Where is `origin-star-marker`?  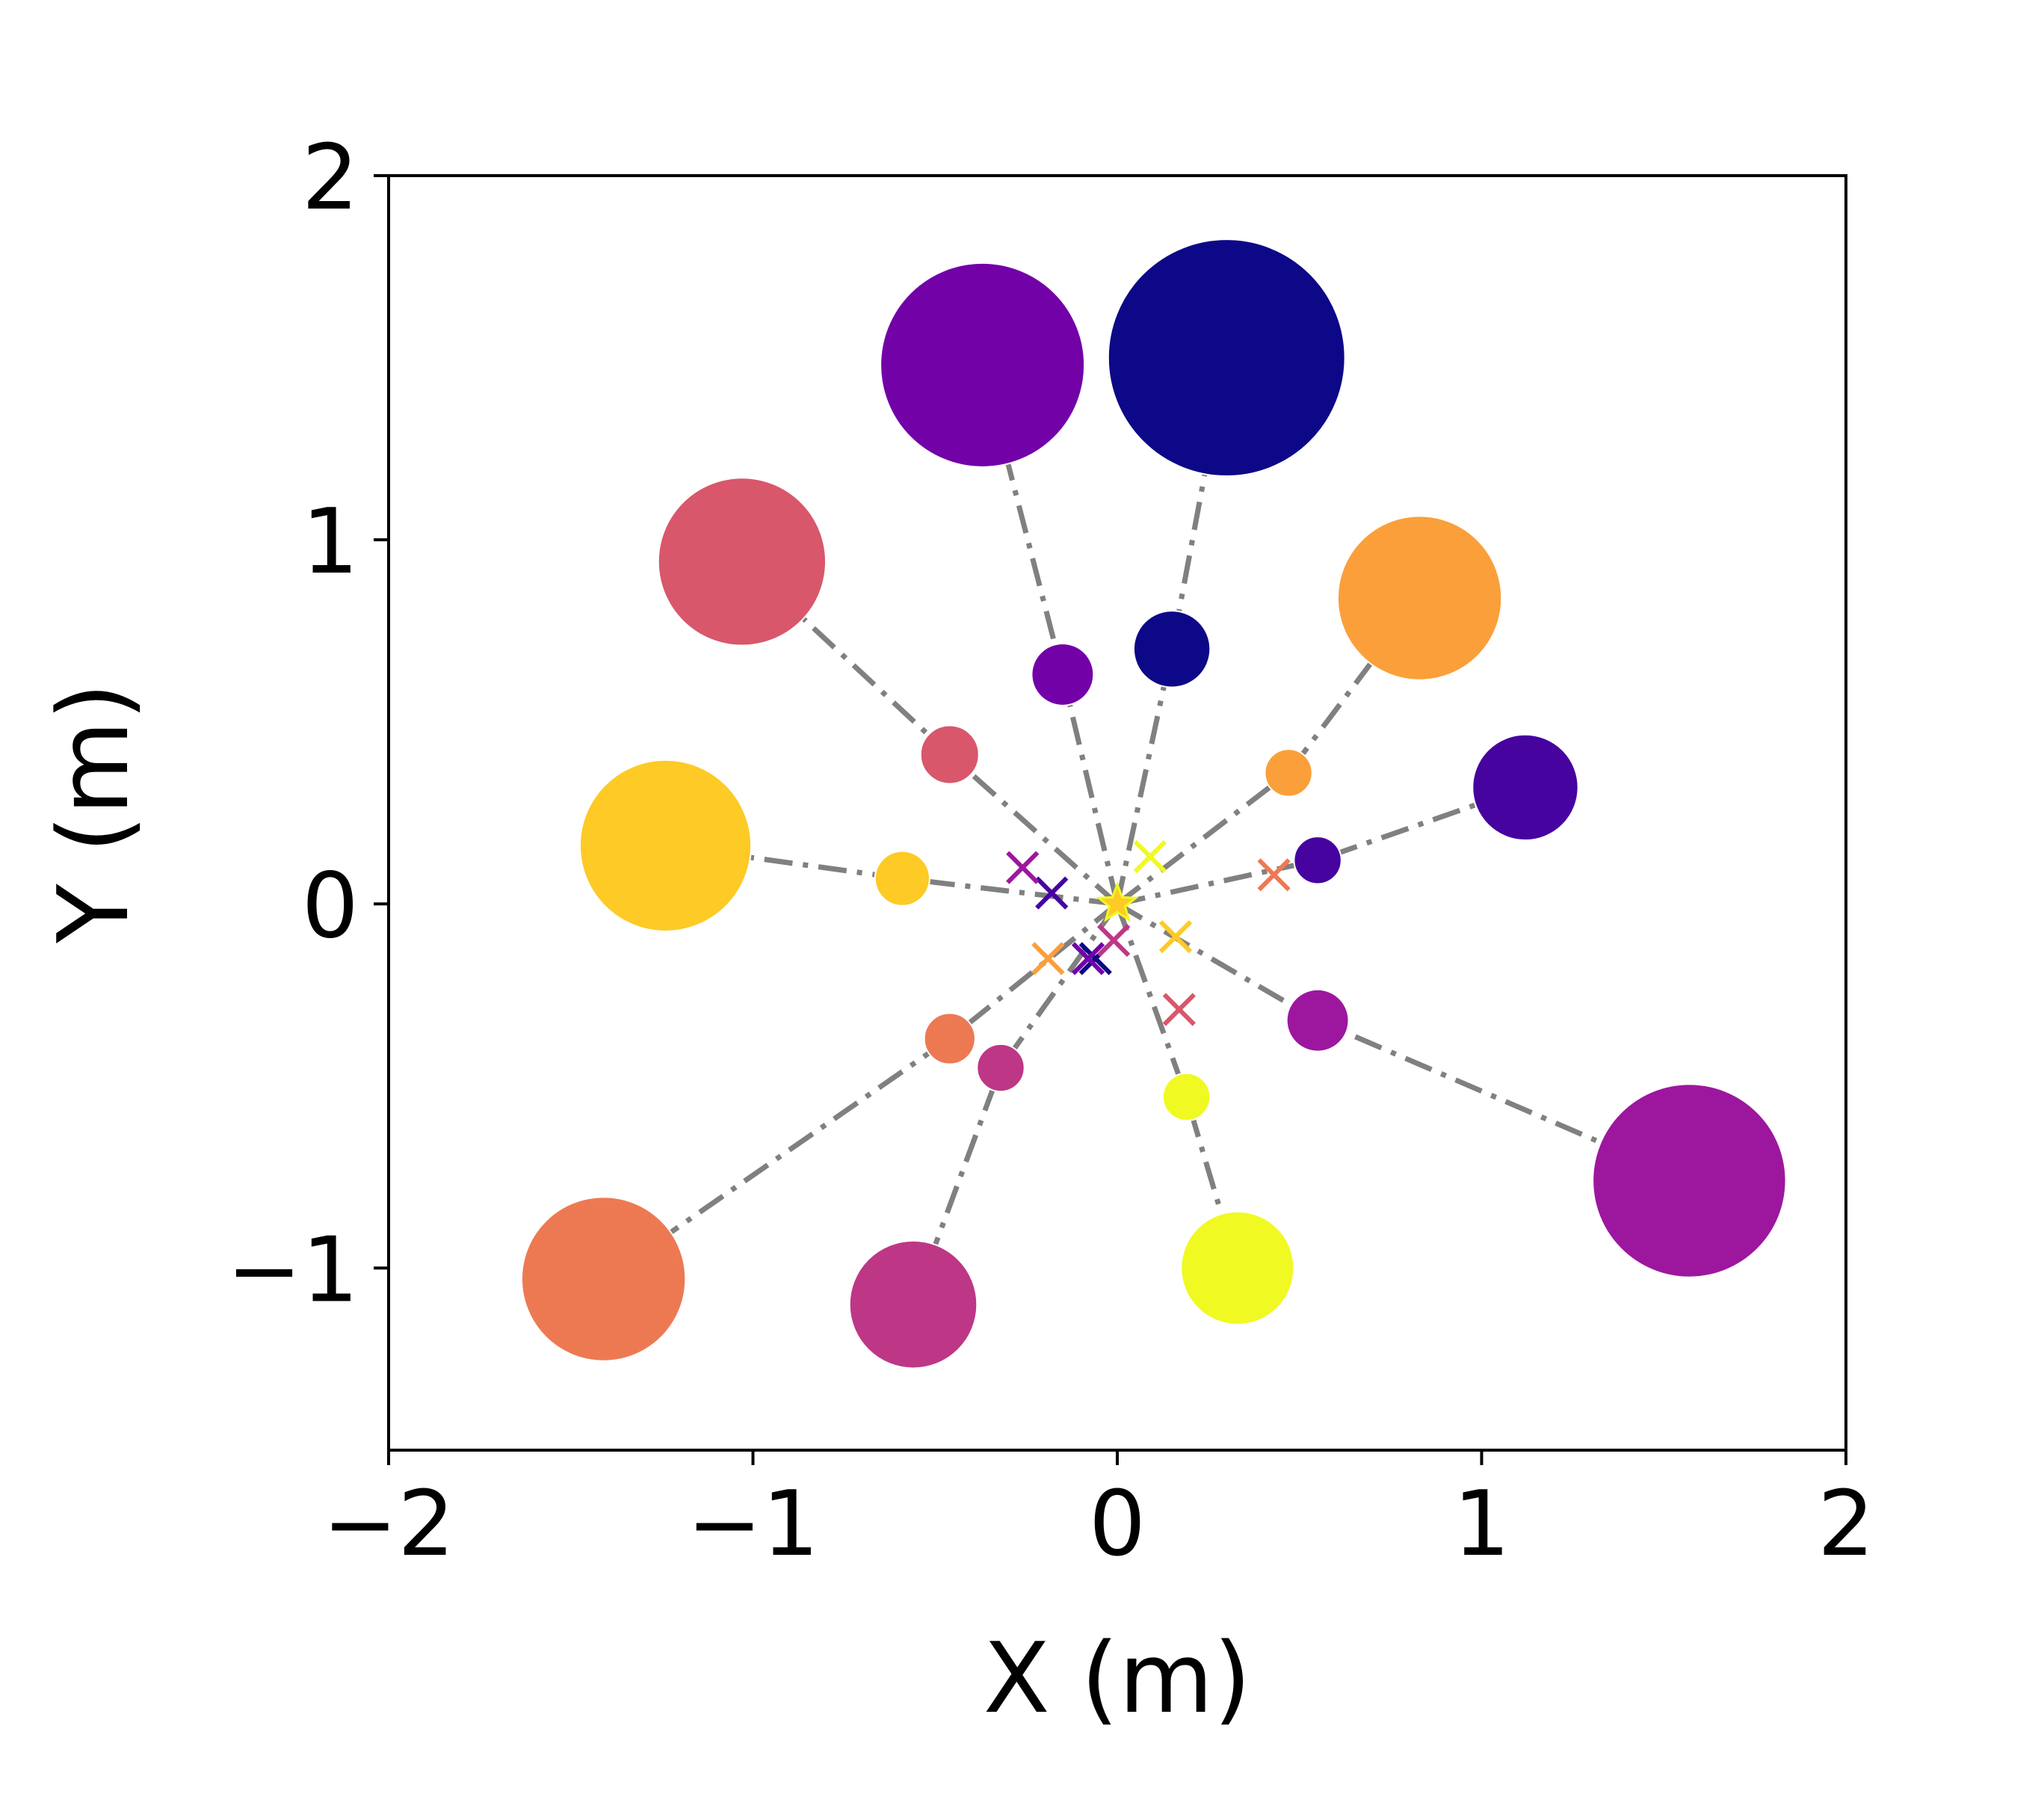
origin-star-marker is located at coordinates (1117, 901).